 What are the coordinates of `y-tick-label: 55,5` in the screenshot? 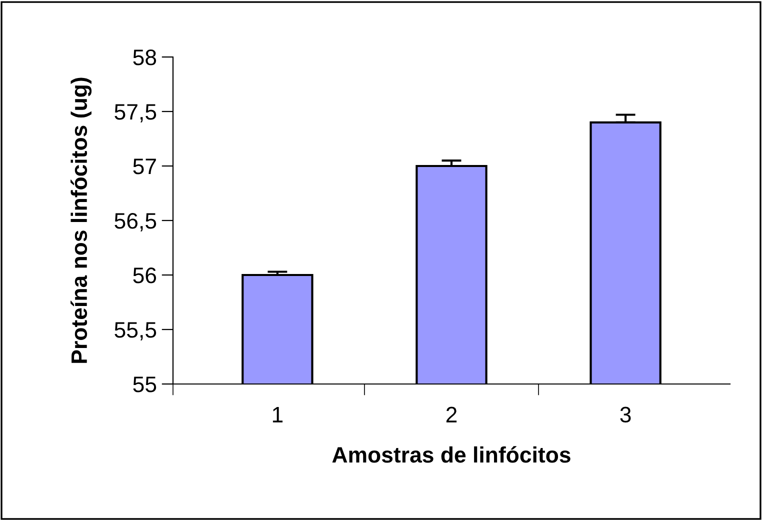 It's located at (135, 331).